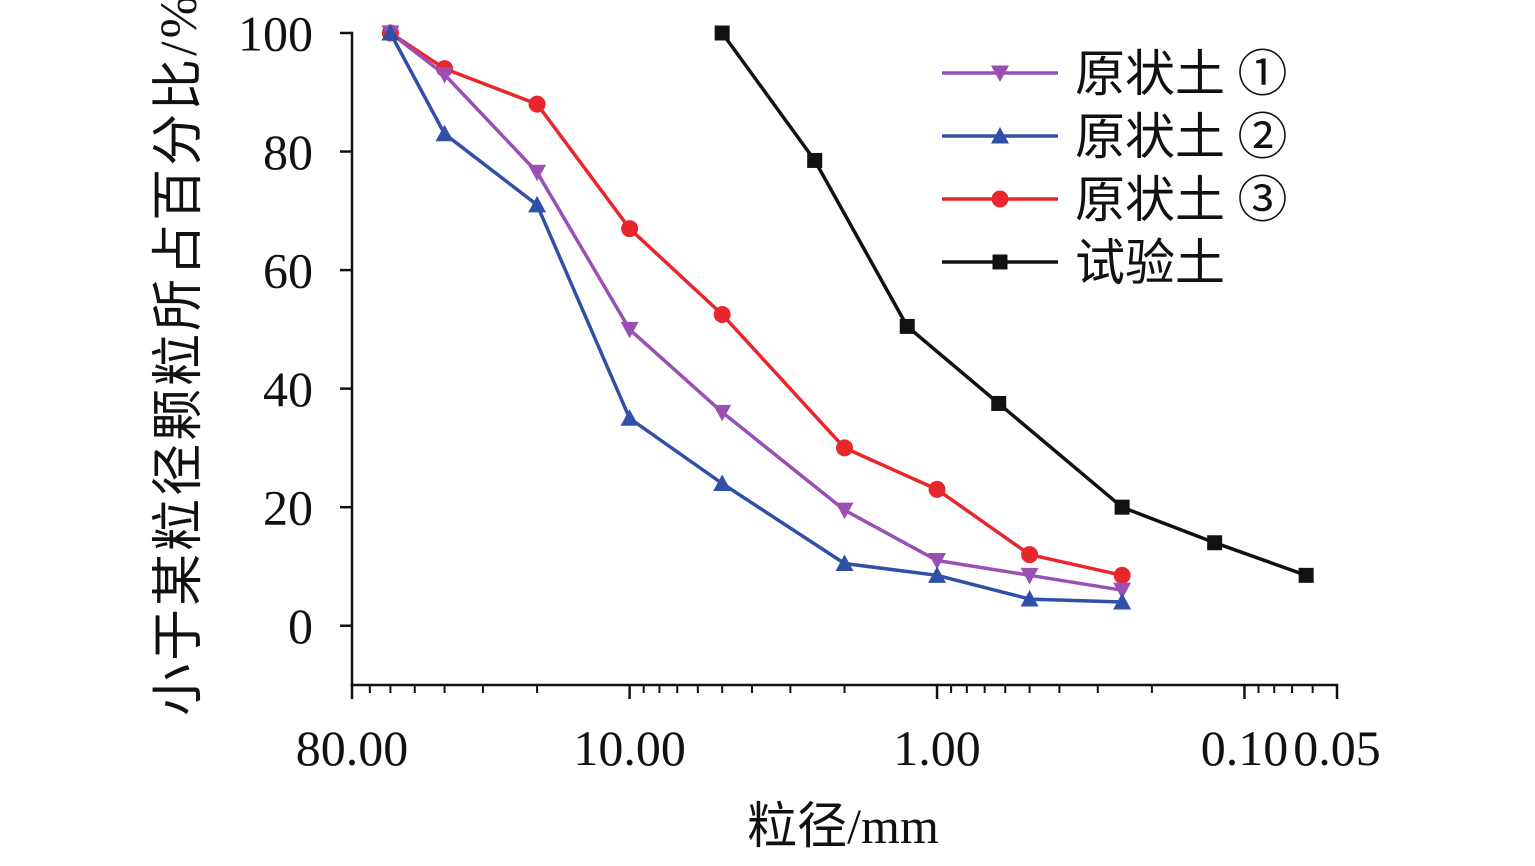  Describe the element at coordinates (288, 389) in the screenshot. I see `y-tick-label: 40` at that location.